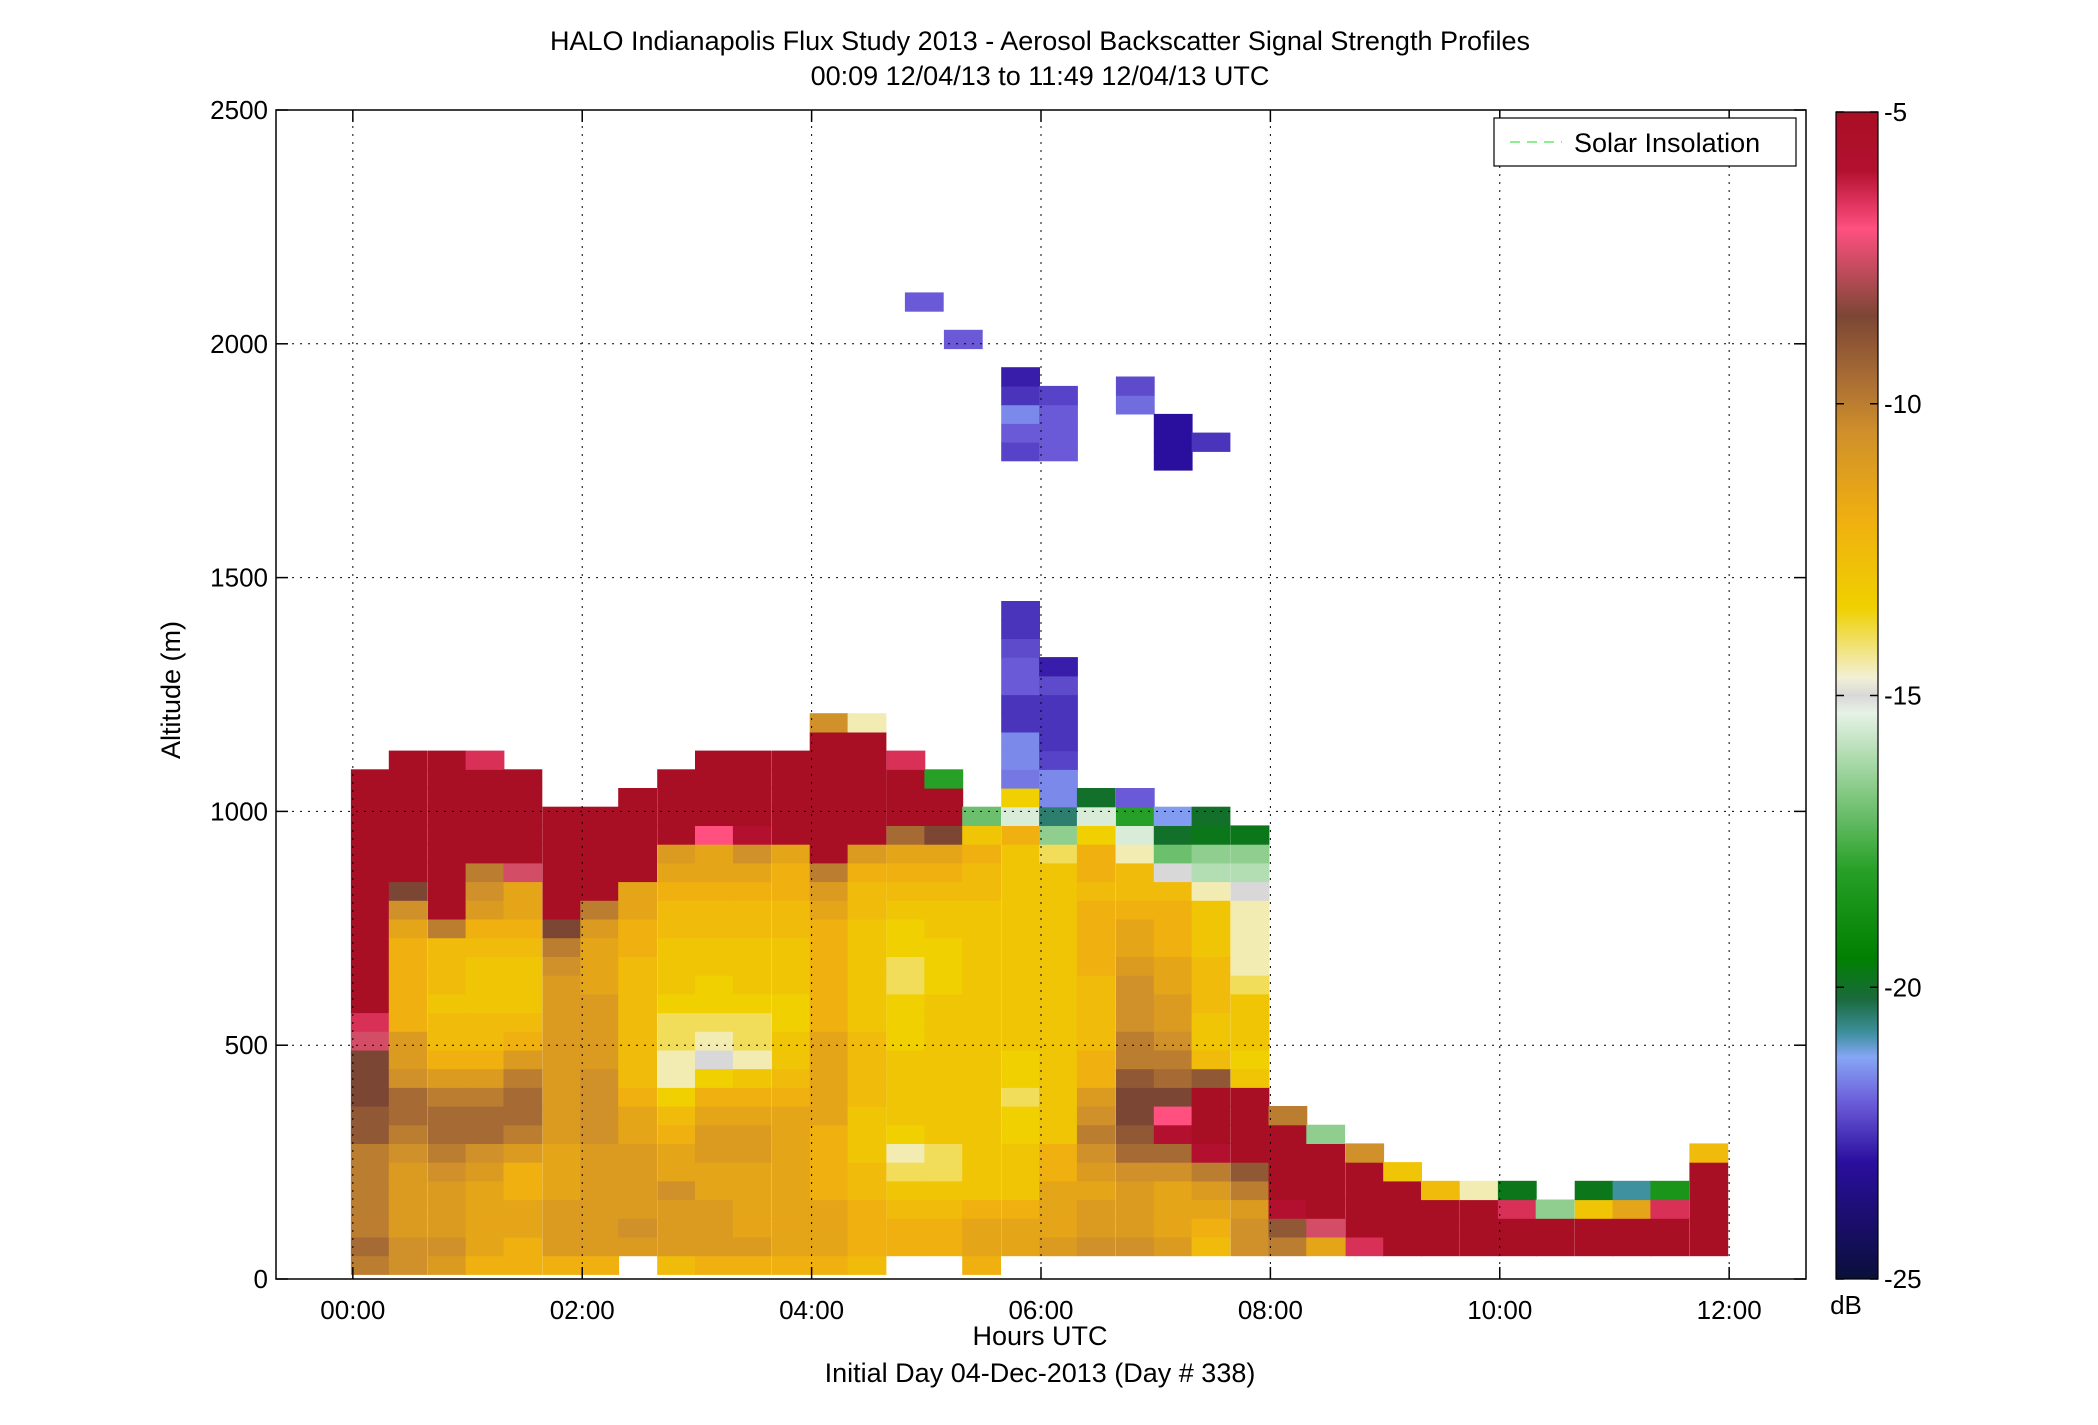 The height and width of the screenshot is (1425, 2098). What do you see at coordinates (1895, 112) in the screenshot?
I see `colorbar-tick-label: -5` at bounding box center [1895, 112].